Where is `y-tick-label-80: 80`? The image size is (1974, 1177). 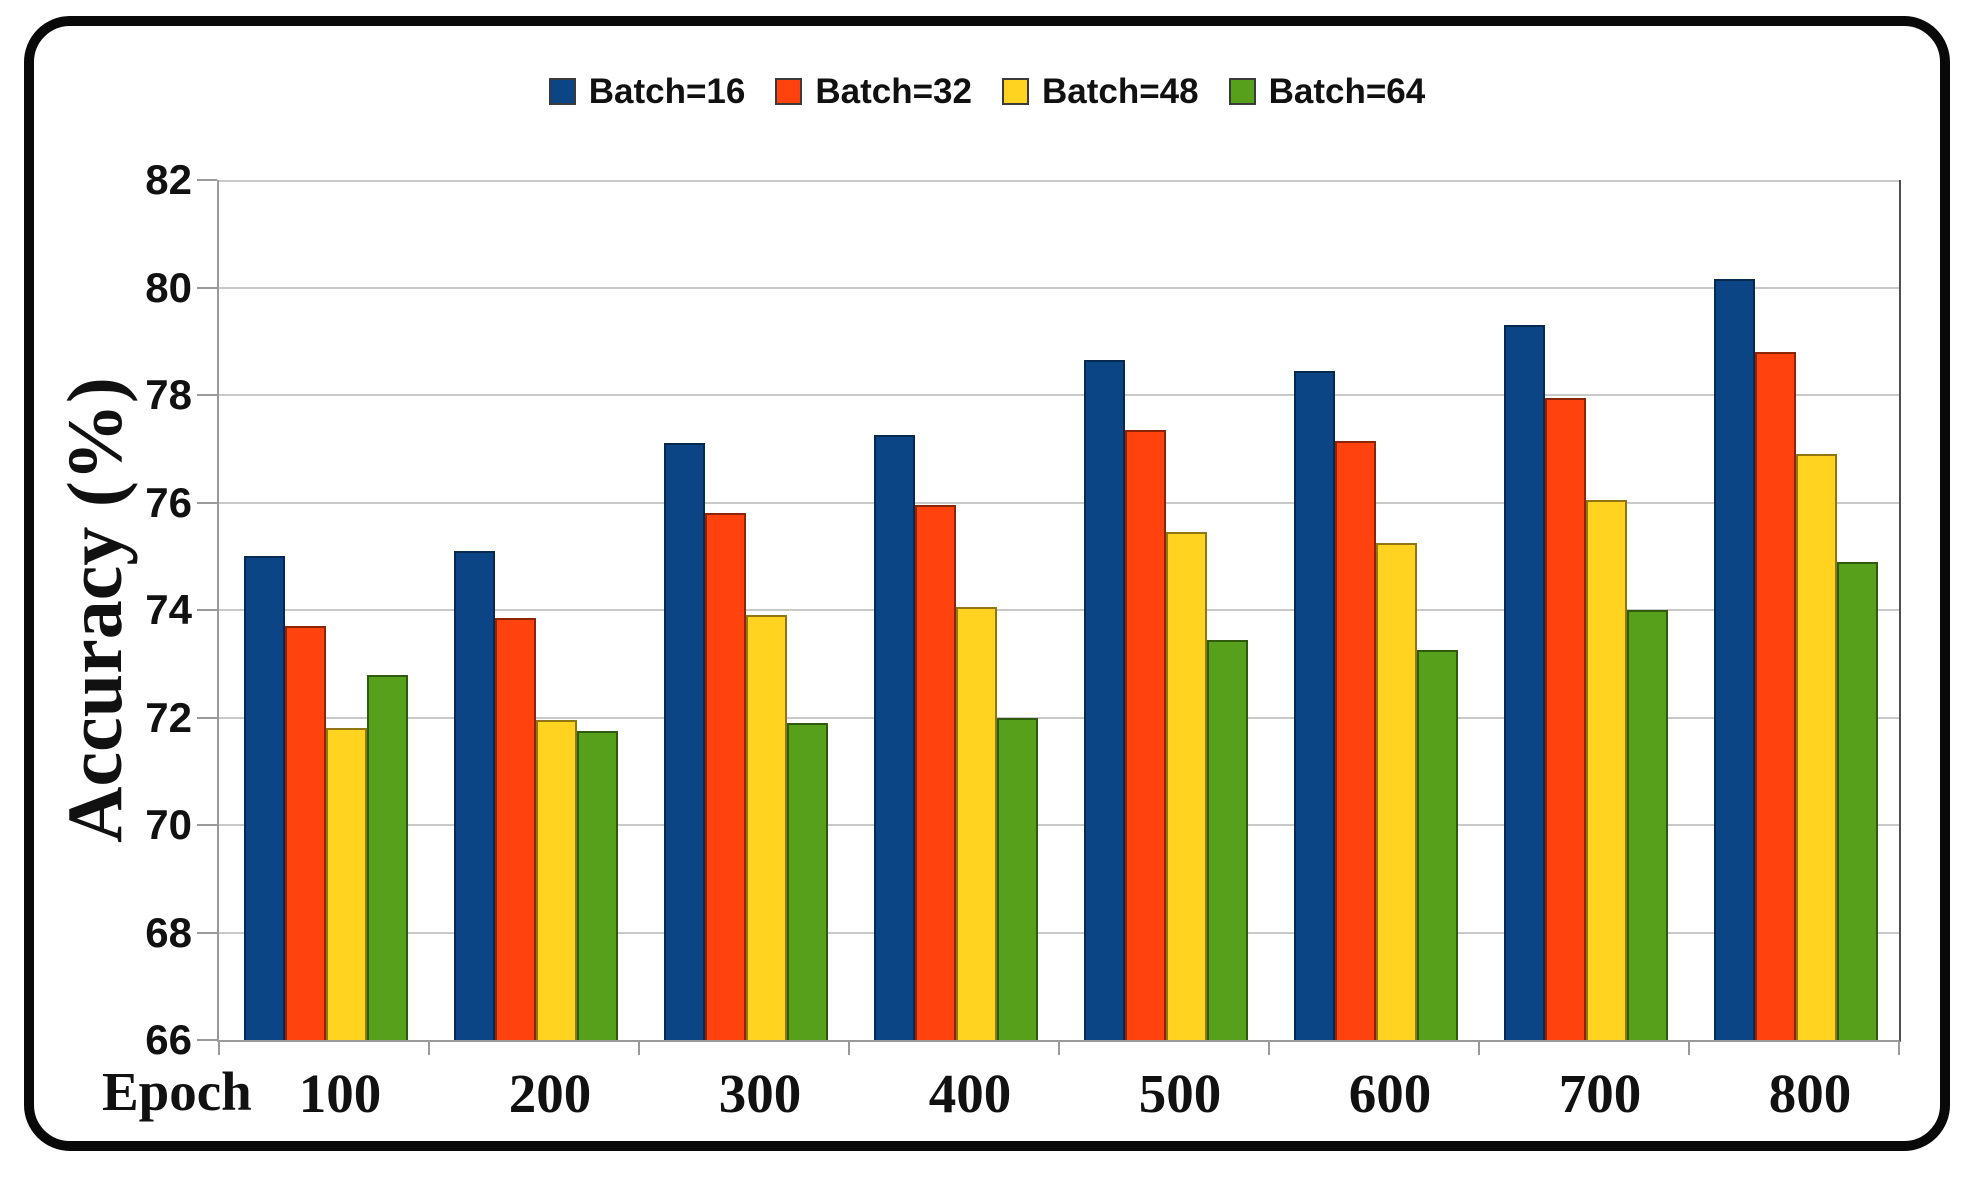 y-tick-label-80: 80 is located at coordinates (168, 287).